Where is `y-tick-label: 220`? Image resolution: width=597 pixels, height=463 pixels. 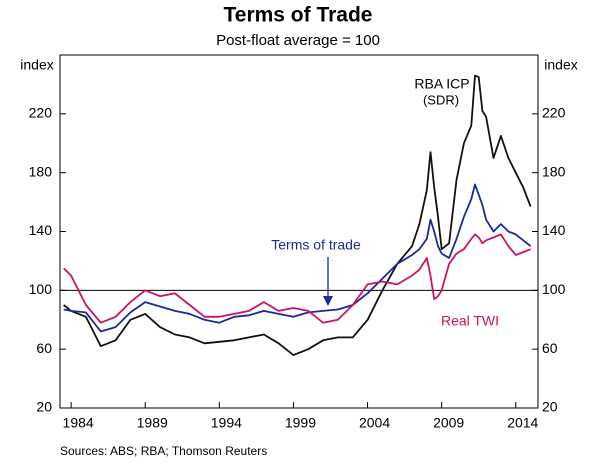 y-tick-label: 220 is located at coordinates (41, 113).